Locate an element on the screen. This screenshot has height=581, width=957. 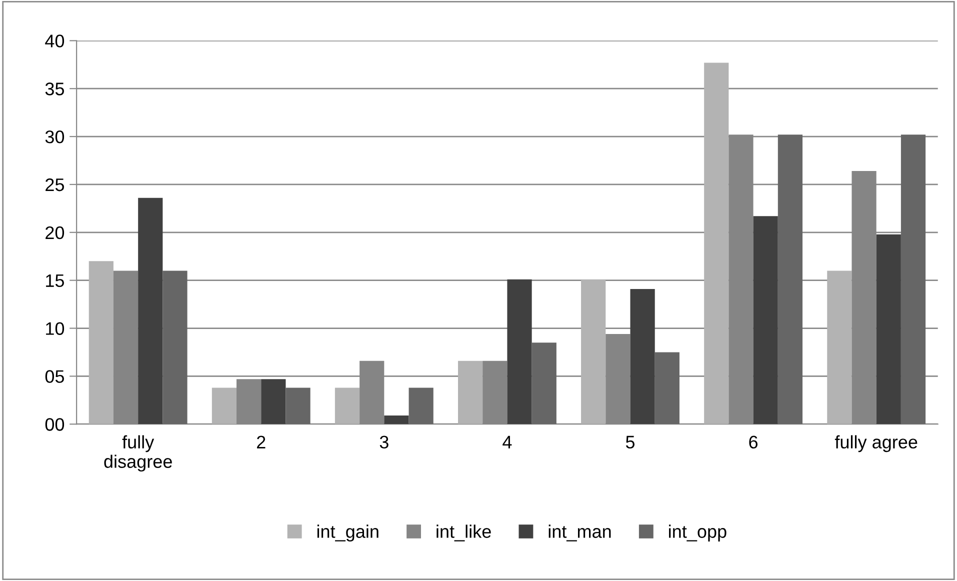
y-tick-label: 15 is located at coordinates (55, 281).